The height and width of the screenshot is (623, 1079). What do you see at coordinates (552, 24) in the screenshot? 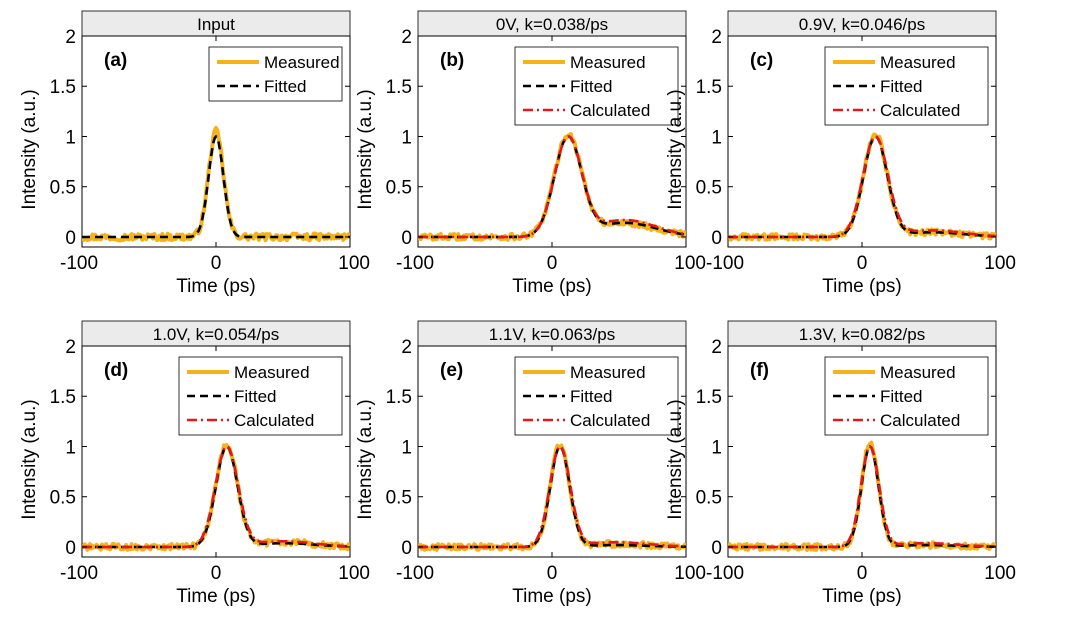
I see `panel-title: 0V, k=0.038/ps` at bounding box center [552, 24].